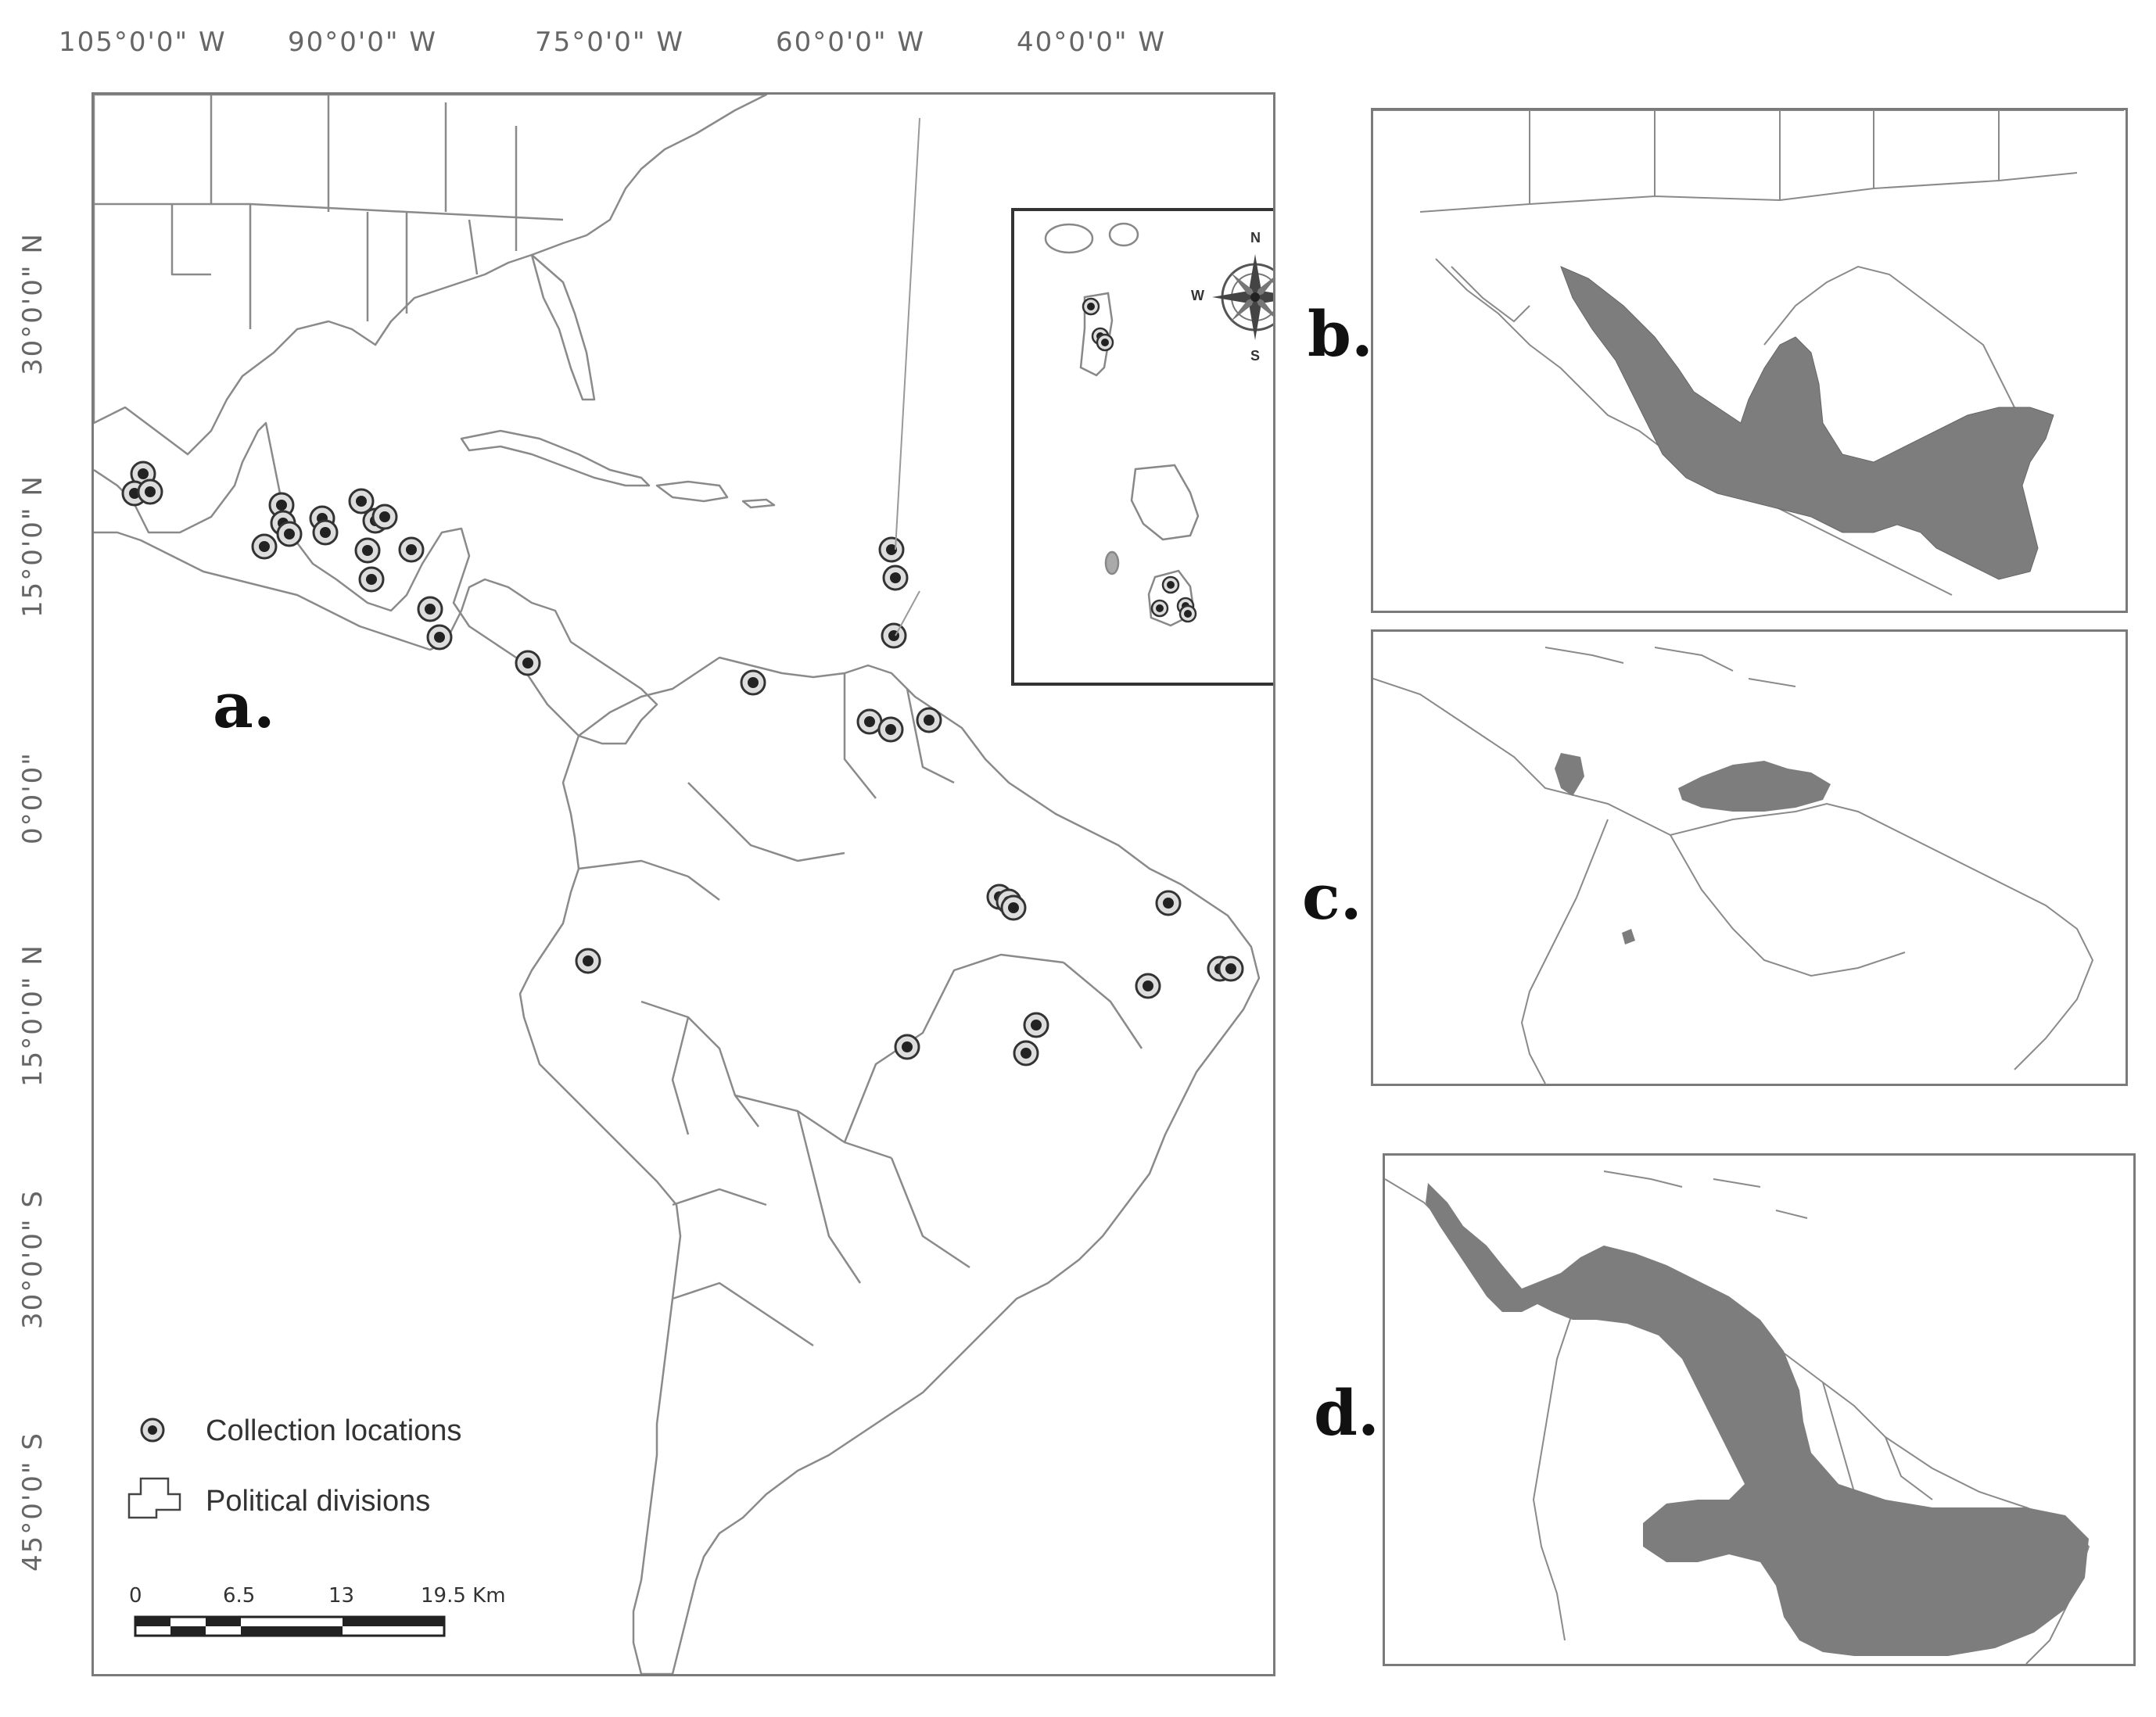 This screenshot has height=1717, width=2156. I want to click on lat-label-30s: 30°0'0" S, so click(32, 1259).